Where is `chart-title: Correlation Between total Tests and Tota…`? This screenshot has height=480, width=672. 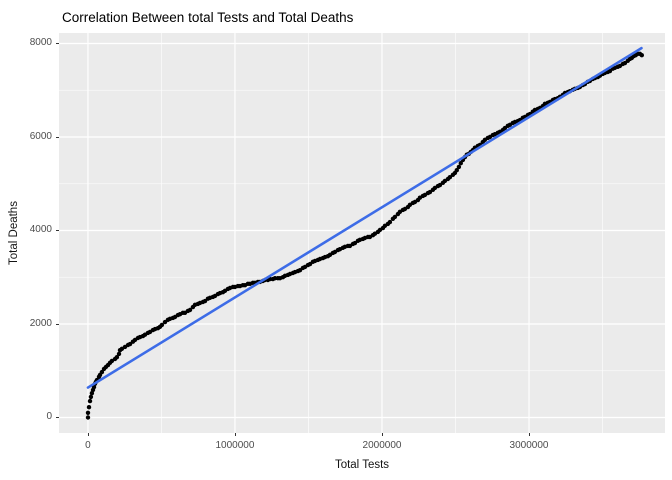
chart-title: Correlation Between total Tests and Tota… is located at coordinates (208, 17).